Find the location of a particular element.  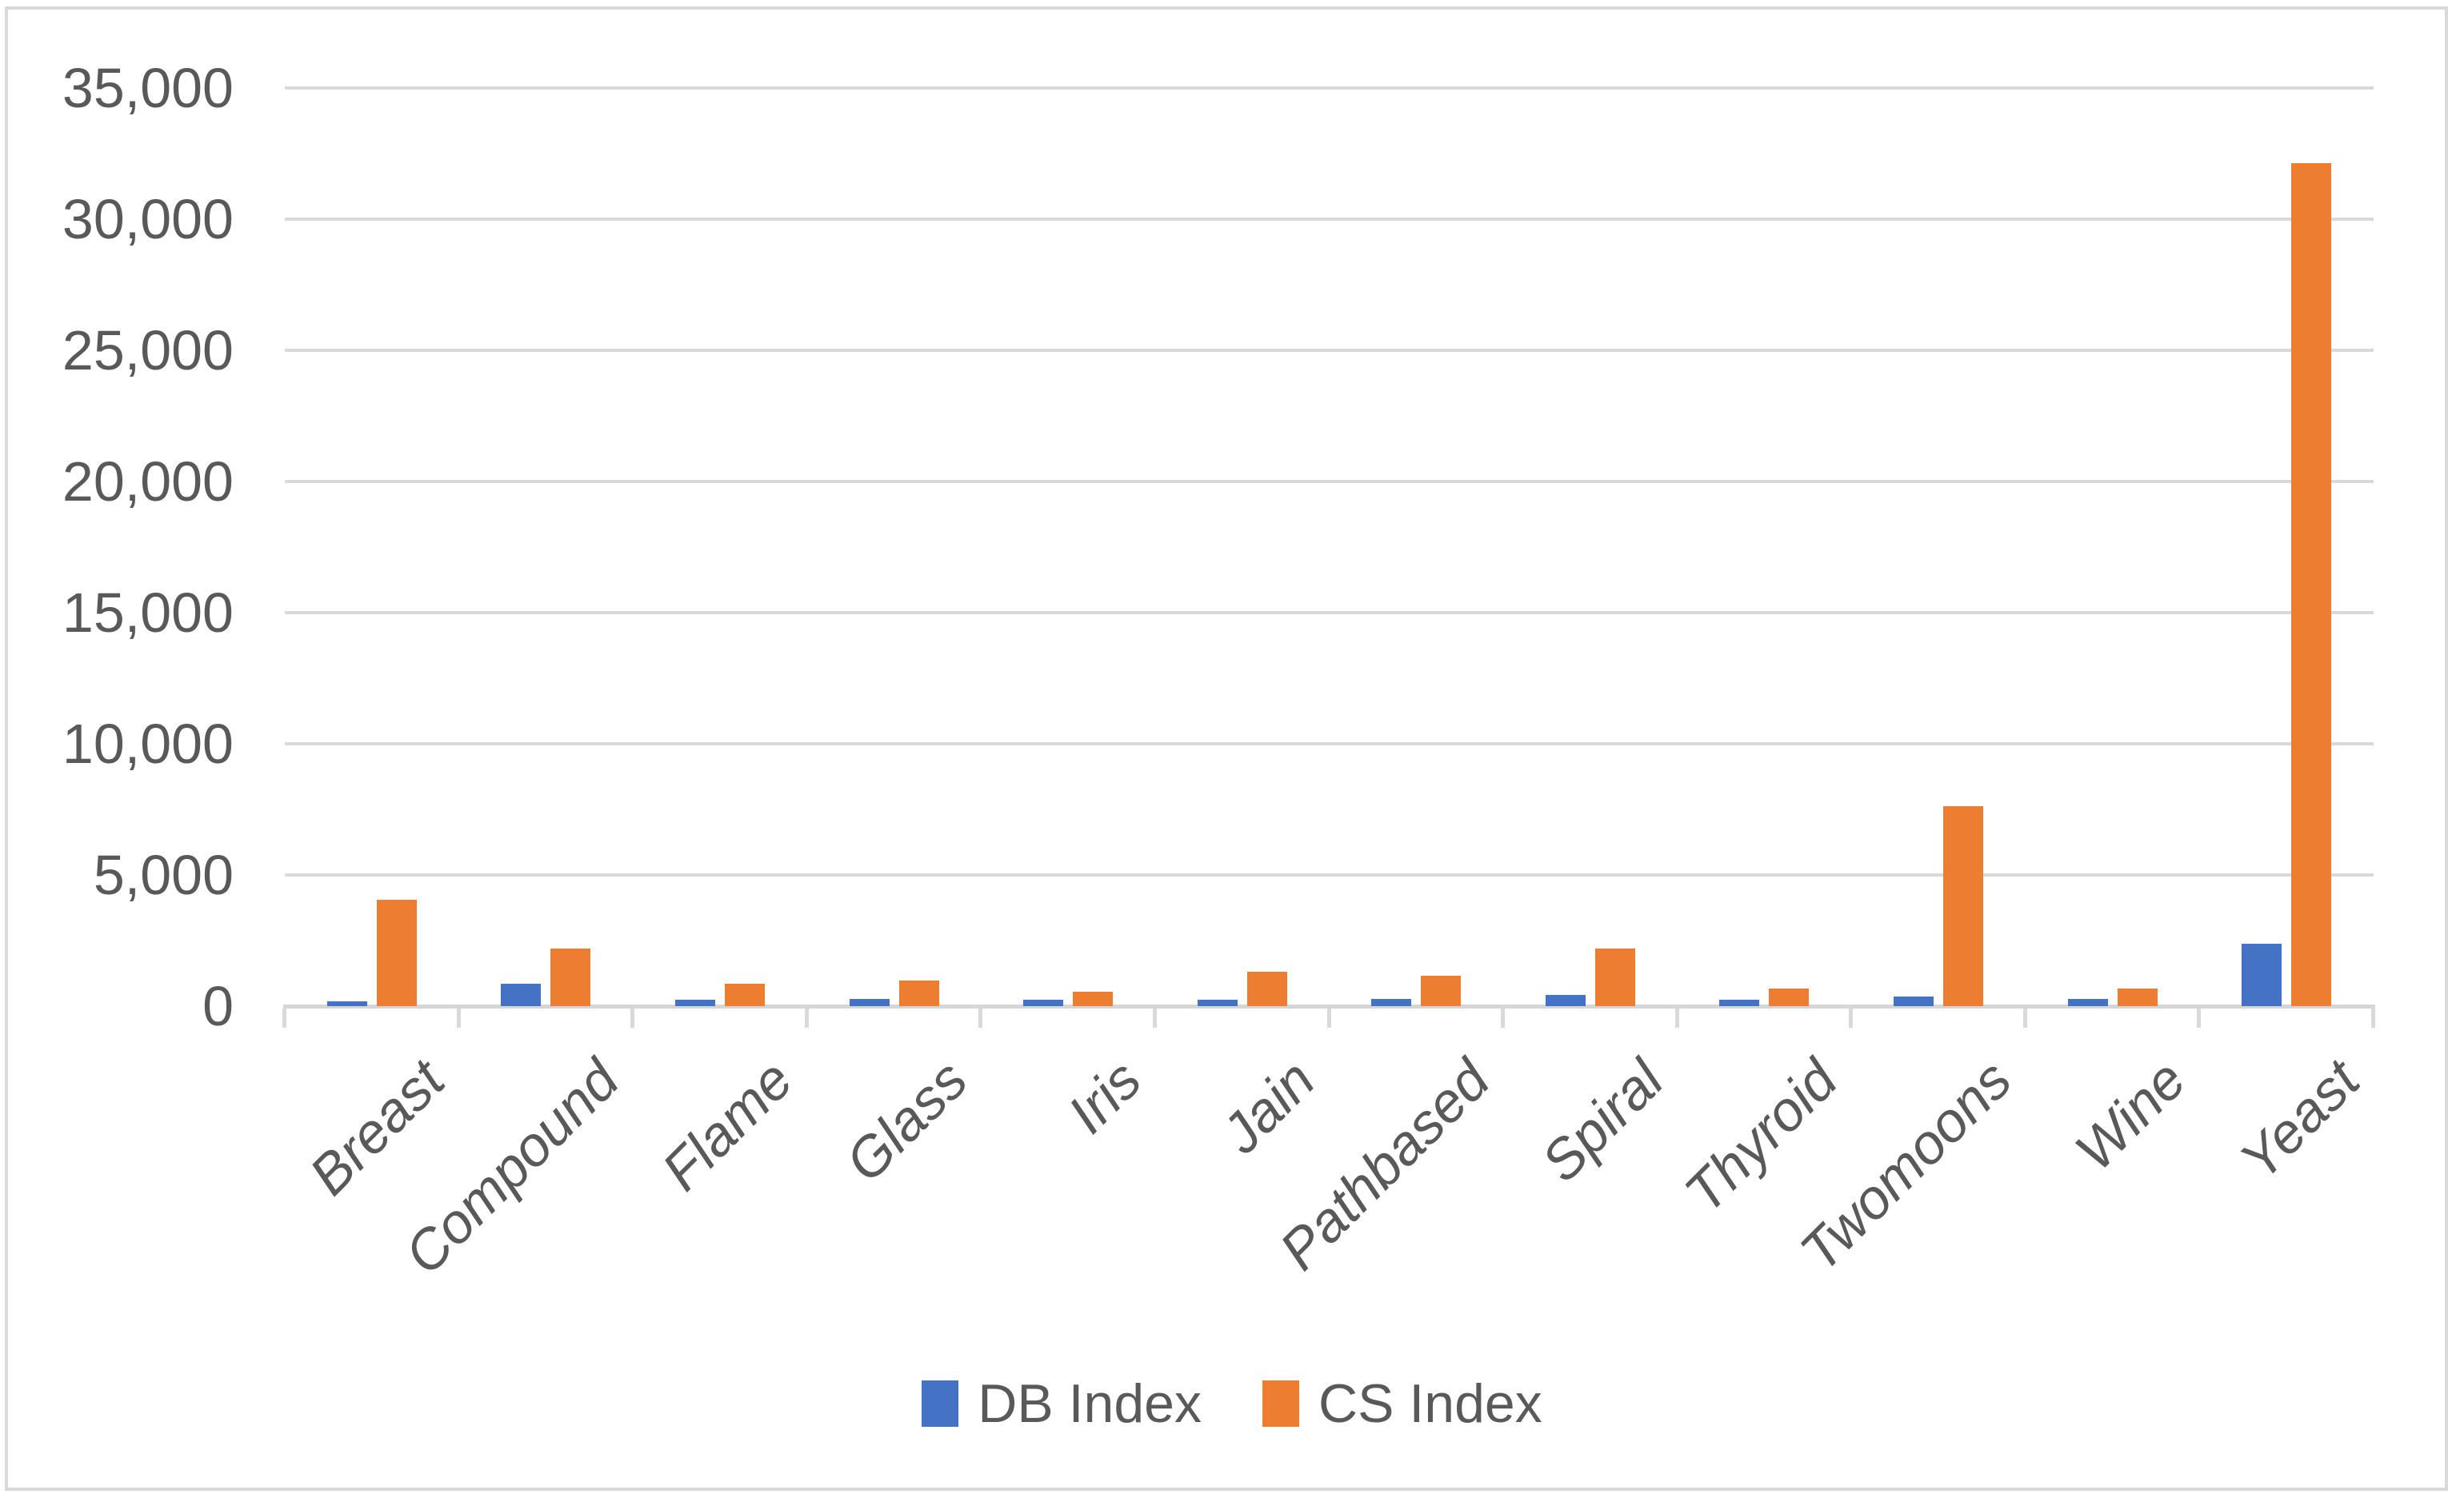

bar-cs-index-pathbased is located at coordinates (1441, 991).